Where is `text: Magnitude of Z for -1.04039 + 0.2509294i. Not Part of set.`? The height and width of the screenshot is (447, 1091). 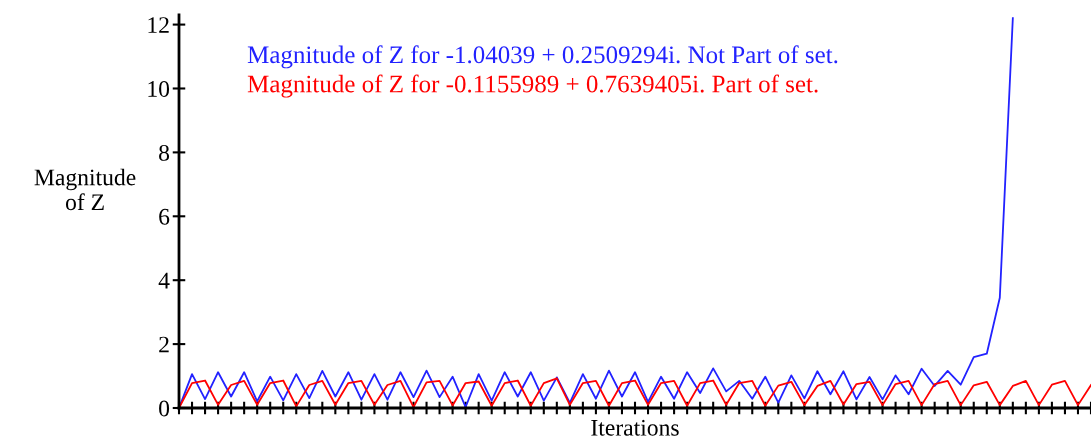 text: Magnitude of Z for -1.04039 + 0.2509294i. Not Part of set. is located at coordinates (542, 57).